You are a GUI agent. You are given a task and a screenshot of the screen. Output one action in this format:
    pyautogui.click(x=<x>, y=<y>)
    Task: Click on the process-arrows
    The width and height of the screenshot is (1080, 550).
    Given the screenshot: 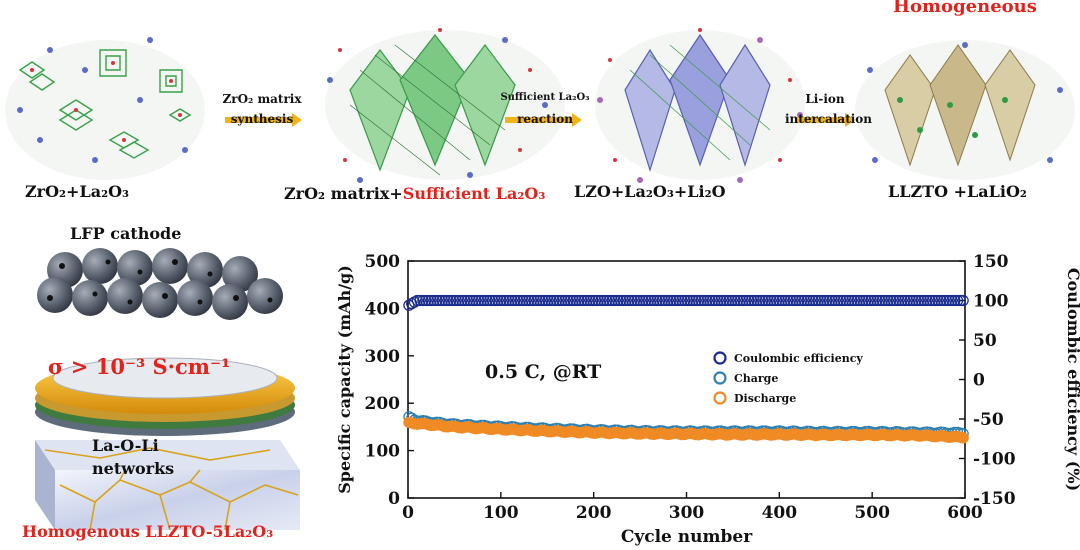 What is the action you would take?
    pyautogui.click(x=540, y=120)
    